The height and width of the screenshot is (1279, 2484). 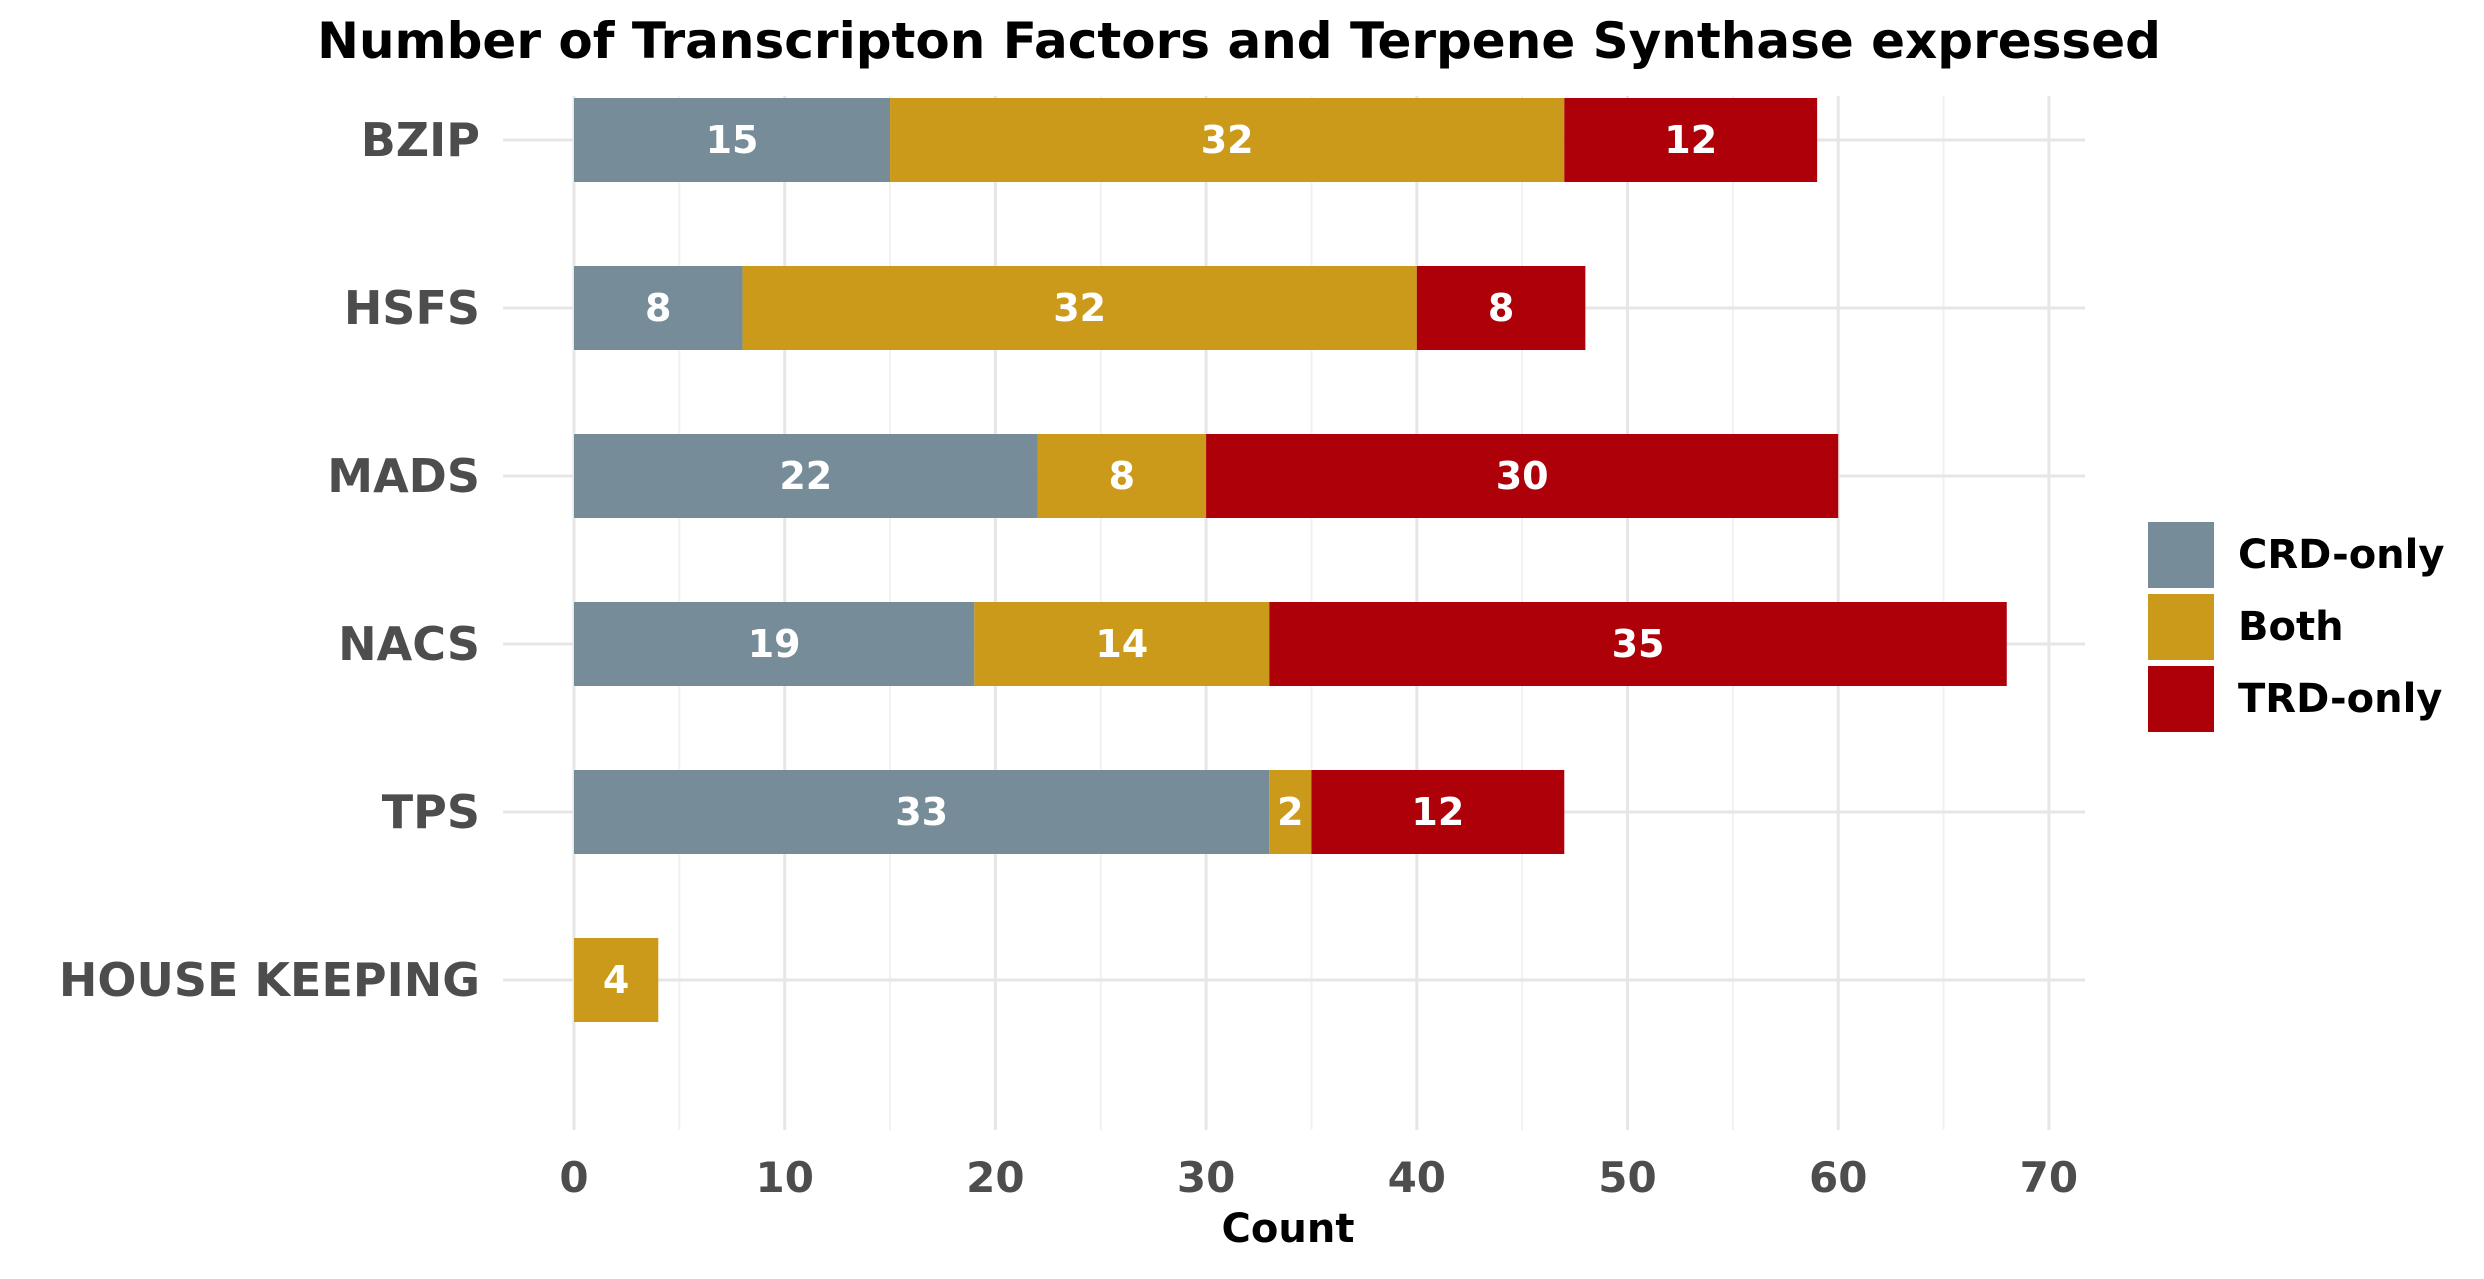 What do you see at coordinates (1318, 1177) in the screenshot?
I see `x-axis: 0 10 20 30 40 50 60 70` at bounding box center [1318, 1177].